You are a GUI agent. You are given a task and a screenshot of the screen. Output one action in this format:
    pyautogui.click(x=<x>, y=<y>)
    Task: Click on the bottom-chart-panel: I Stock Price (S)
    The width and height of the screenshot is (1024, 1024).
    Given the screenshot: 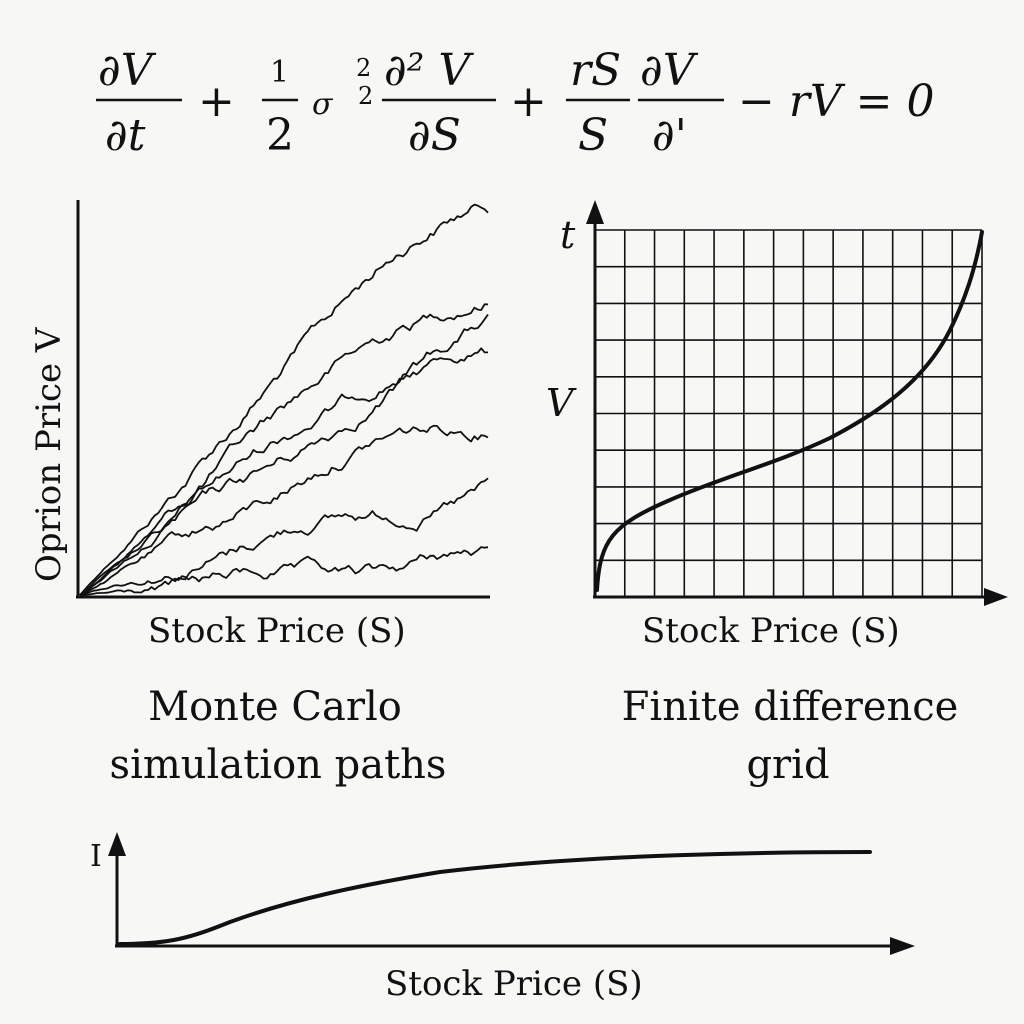 What is the action you would take?
    pyautogui.click(x=502, y=918)
    